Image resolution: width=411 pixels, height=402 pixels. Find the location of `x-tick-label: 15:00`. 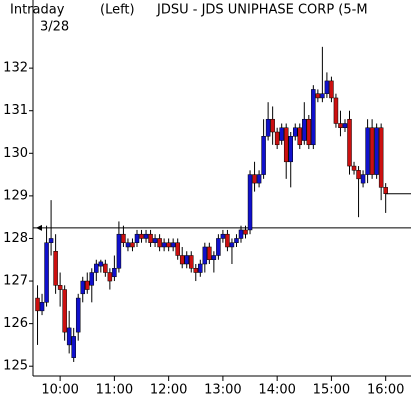

x-tick-label: 15:00 is located at coordinates (331, 390).